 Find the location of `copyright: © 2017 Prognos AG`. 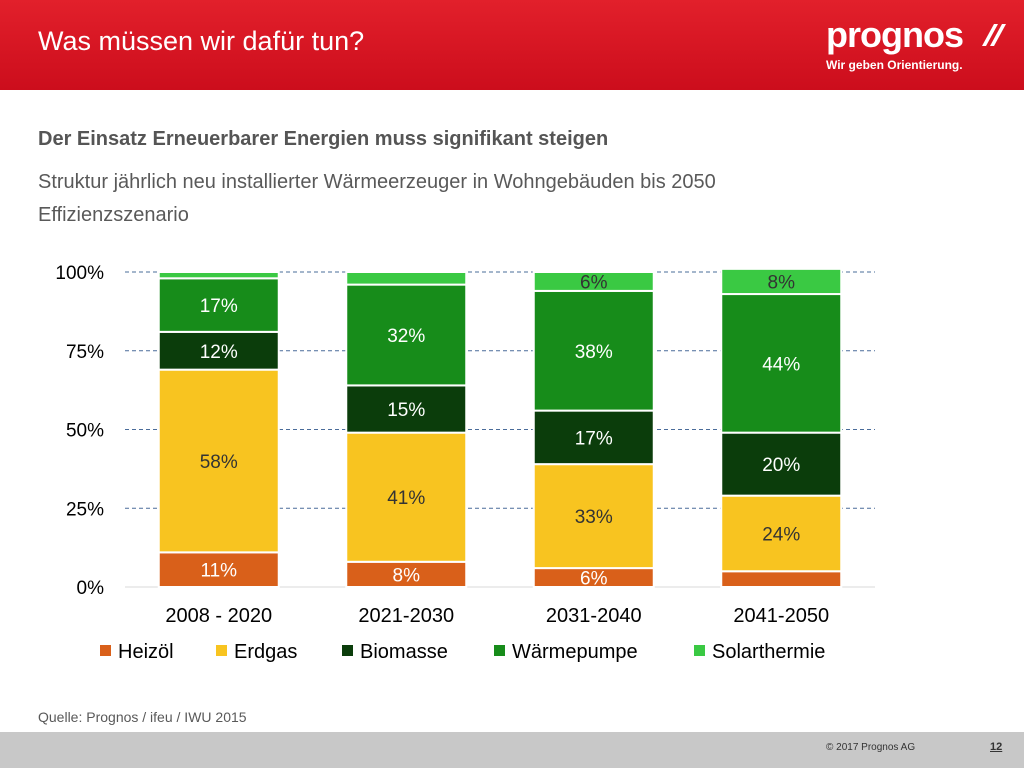

copyright: © 2017 Prognos AG is located at coordinates (871, 747).